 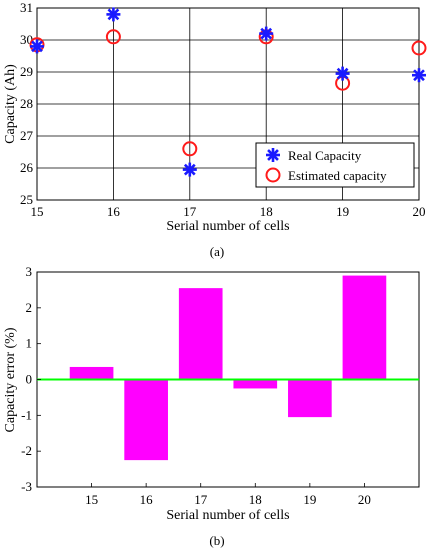 What do you see at coordinates (27, 167) in the screenshot?
I see `y-tick-label: 26` at bounding box center [27, 167].